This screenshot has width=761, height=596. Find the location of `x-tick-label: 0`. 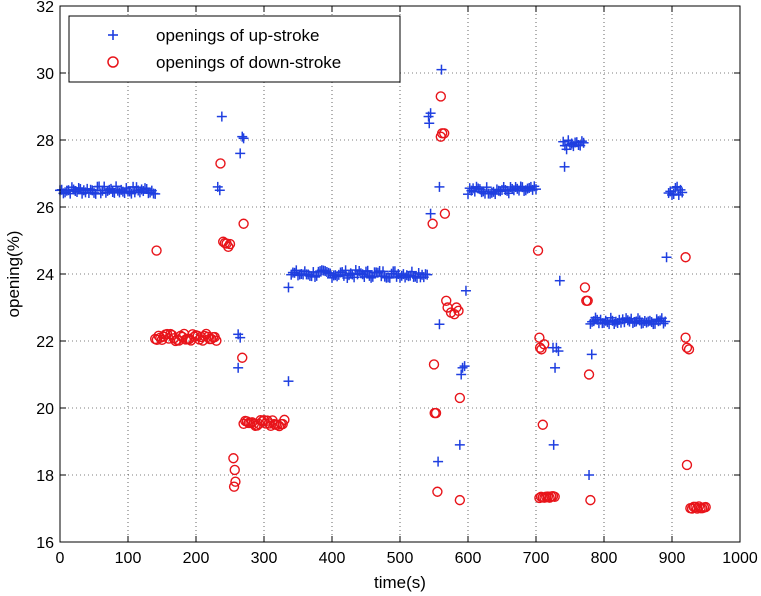

x-tick-label: 0 is located at coordinates (60, 558).